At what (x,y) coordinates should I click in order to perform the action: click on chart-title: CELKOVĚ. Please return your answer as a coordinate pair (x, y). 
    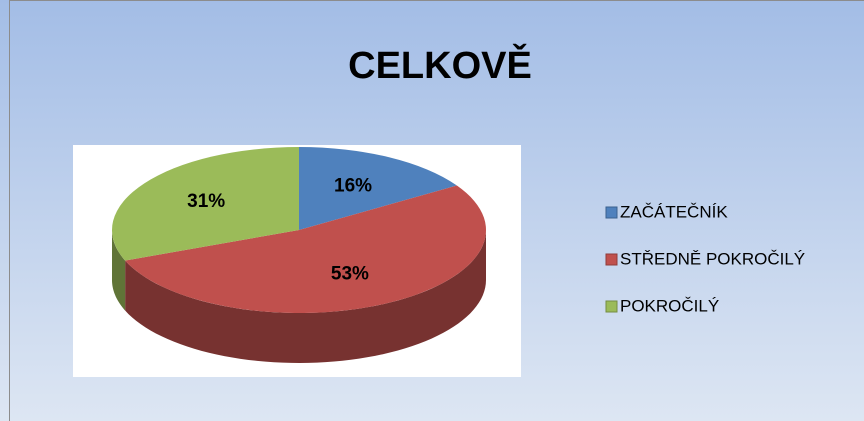
    Looking at the image, I should click on (440, 65).